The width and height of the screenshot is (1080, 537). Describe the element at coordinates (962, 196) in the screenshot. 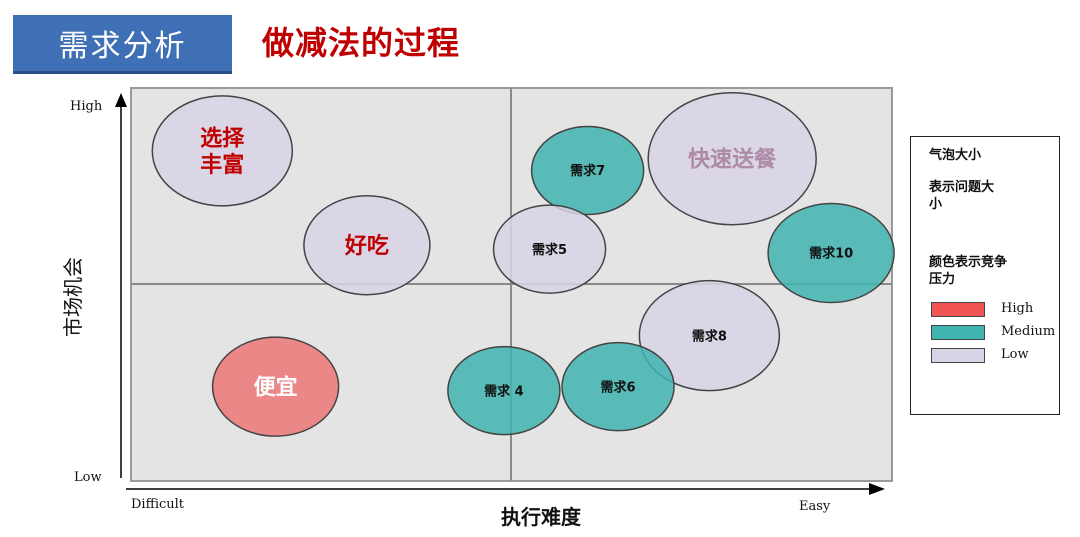

I see `legend-size-desc: 表示问题大小` at that location.